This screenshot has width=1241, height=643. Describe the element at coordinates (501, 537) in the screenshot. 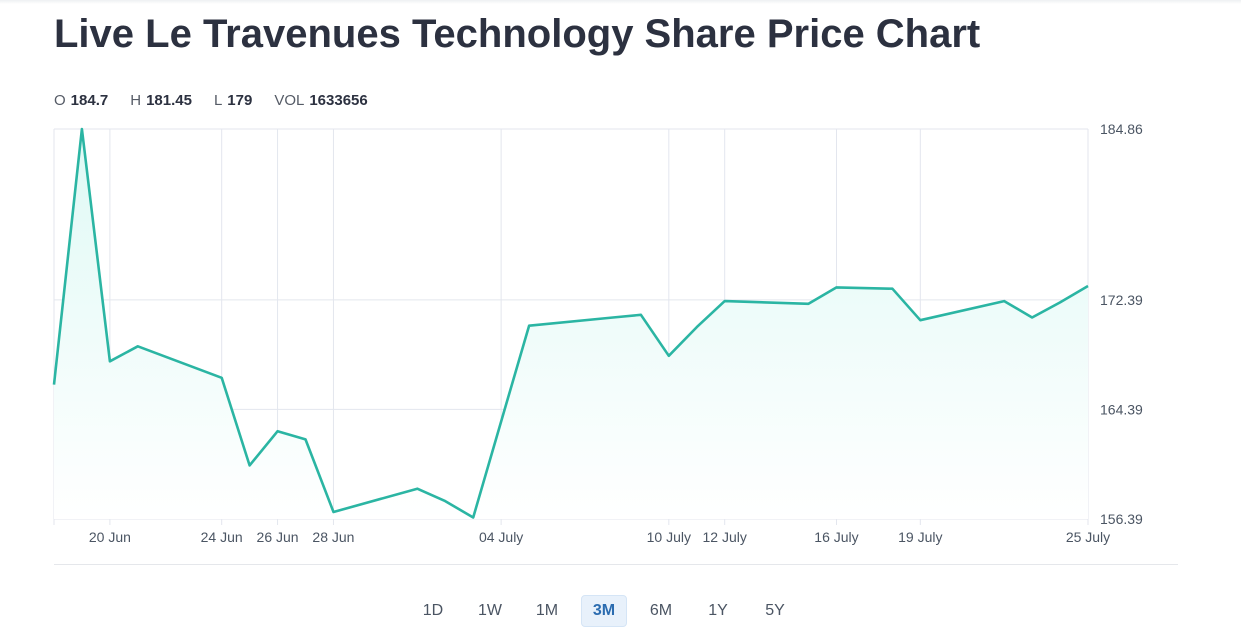

I see `x-tick-label: 04 July` at that location.